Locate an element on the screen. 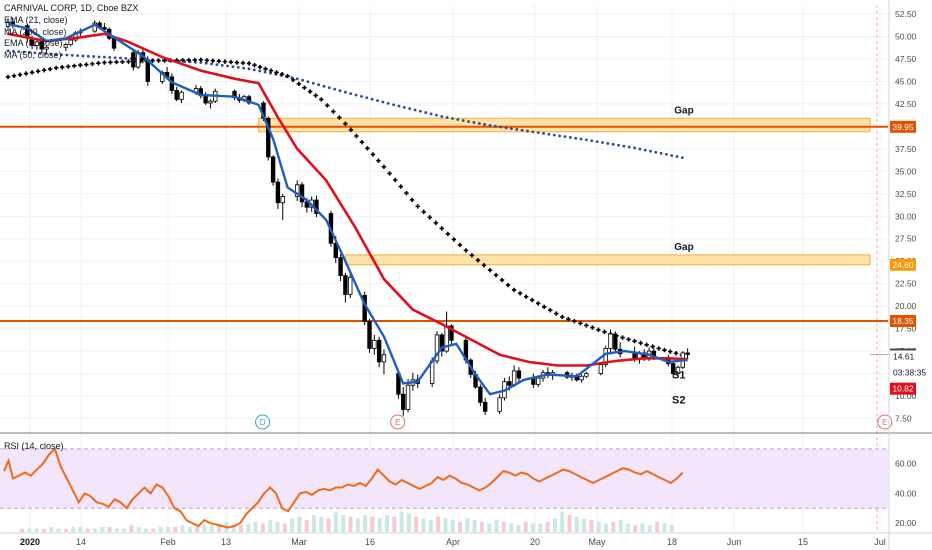 The height and width of the screenshot is (550, 932). legend-ema21: EMA (21, close) is located at coordinates (36, 19).